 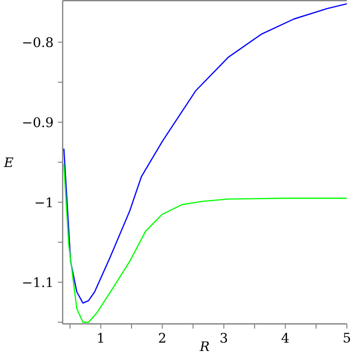 I want to click on y-tick-label: −1.1, so click(x=37, y=282).